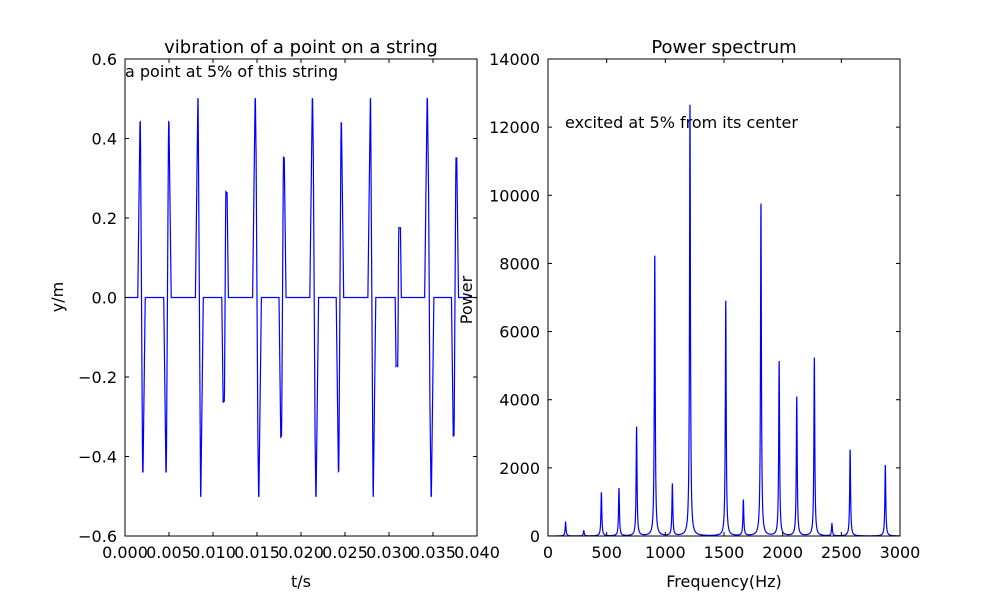 This screenshot has height=596, width=1000. What do you see at coordinates (97, 377) in the screenshot?
I see `ax0-ytick-2-label: −0.2` at bounding box center [97, 377].